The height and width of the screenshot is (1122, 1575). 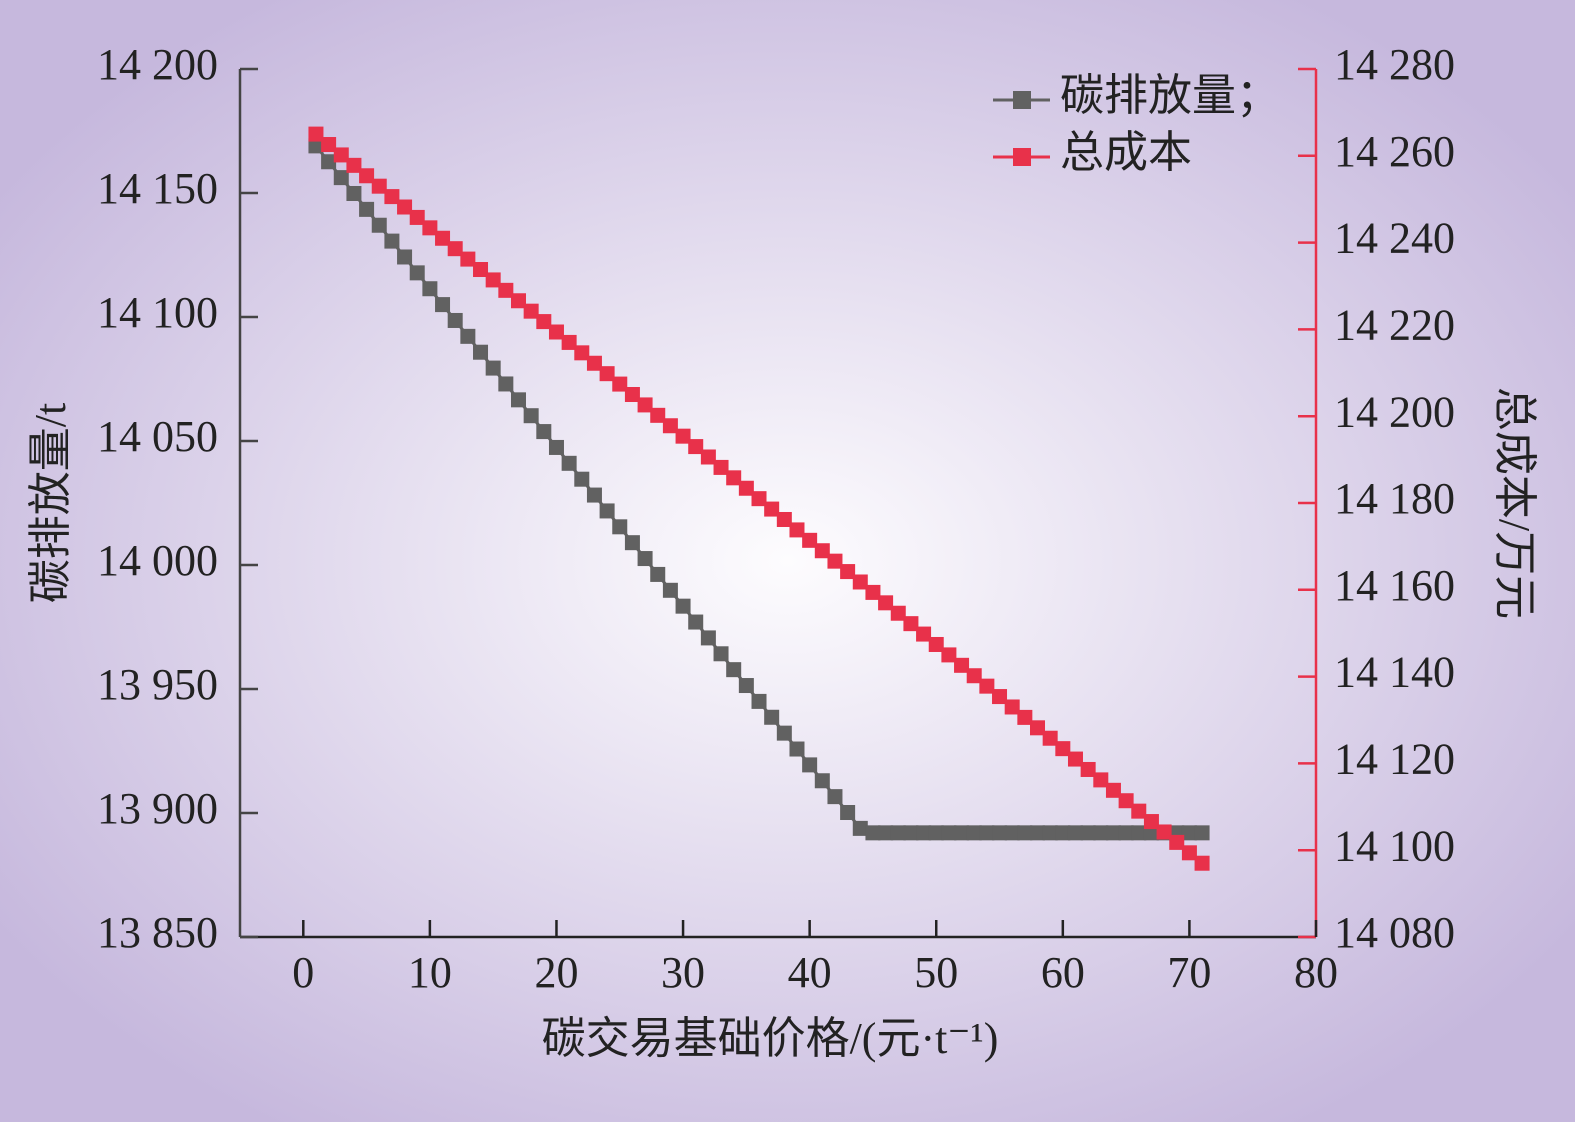 What do you see at coordinates (1394, 845) in the screenshot?
I see `y2-tick-label: 14 100` at bounding box center [1394, 845].